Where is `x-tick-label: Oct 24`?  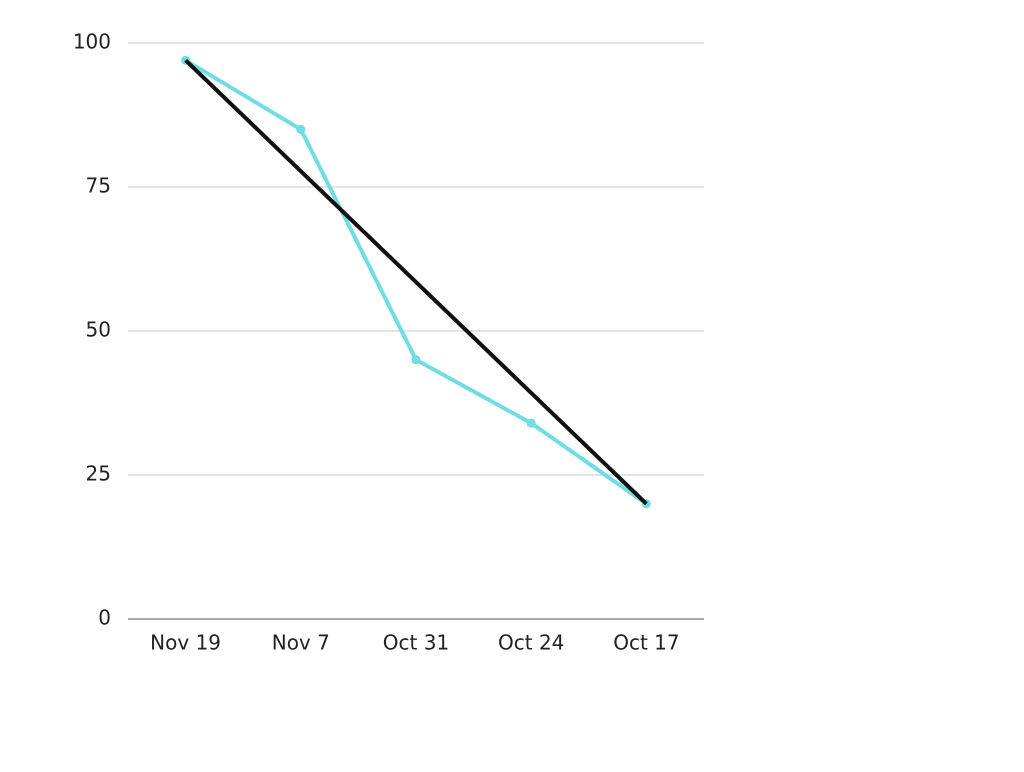
x-tick-label: Oct 24 is located at coordinates (531, 643).